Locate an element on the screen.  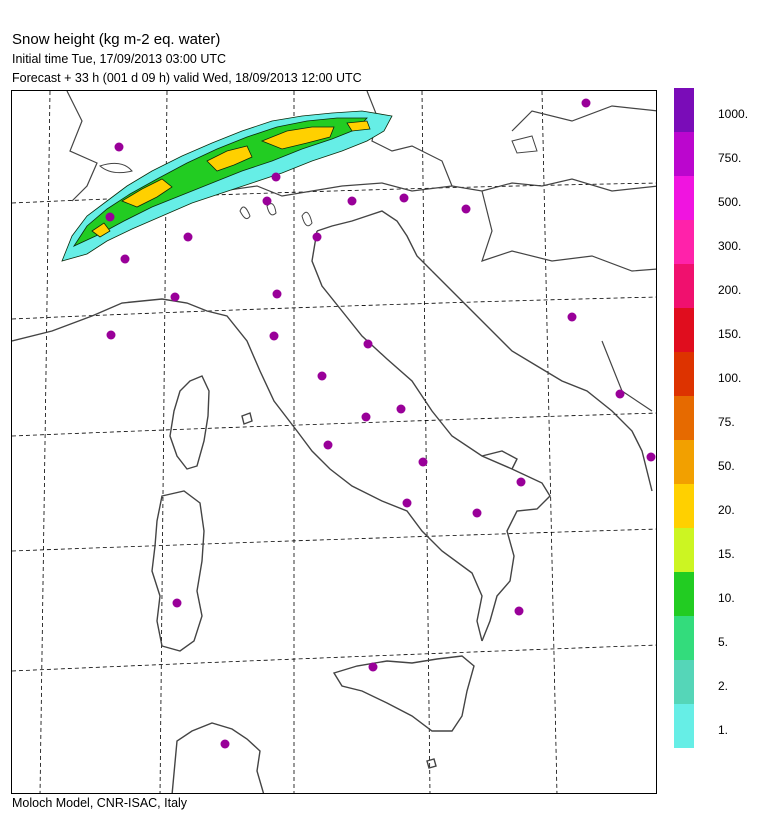
snow-cover is located at coordinates (227, 186).